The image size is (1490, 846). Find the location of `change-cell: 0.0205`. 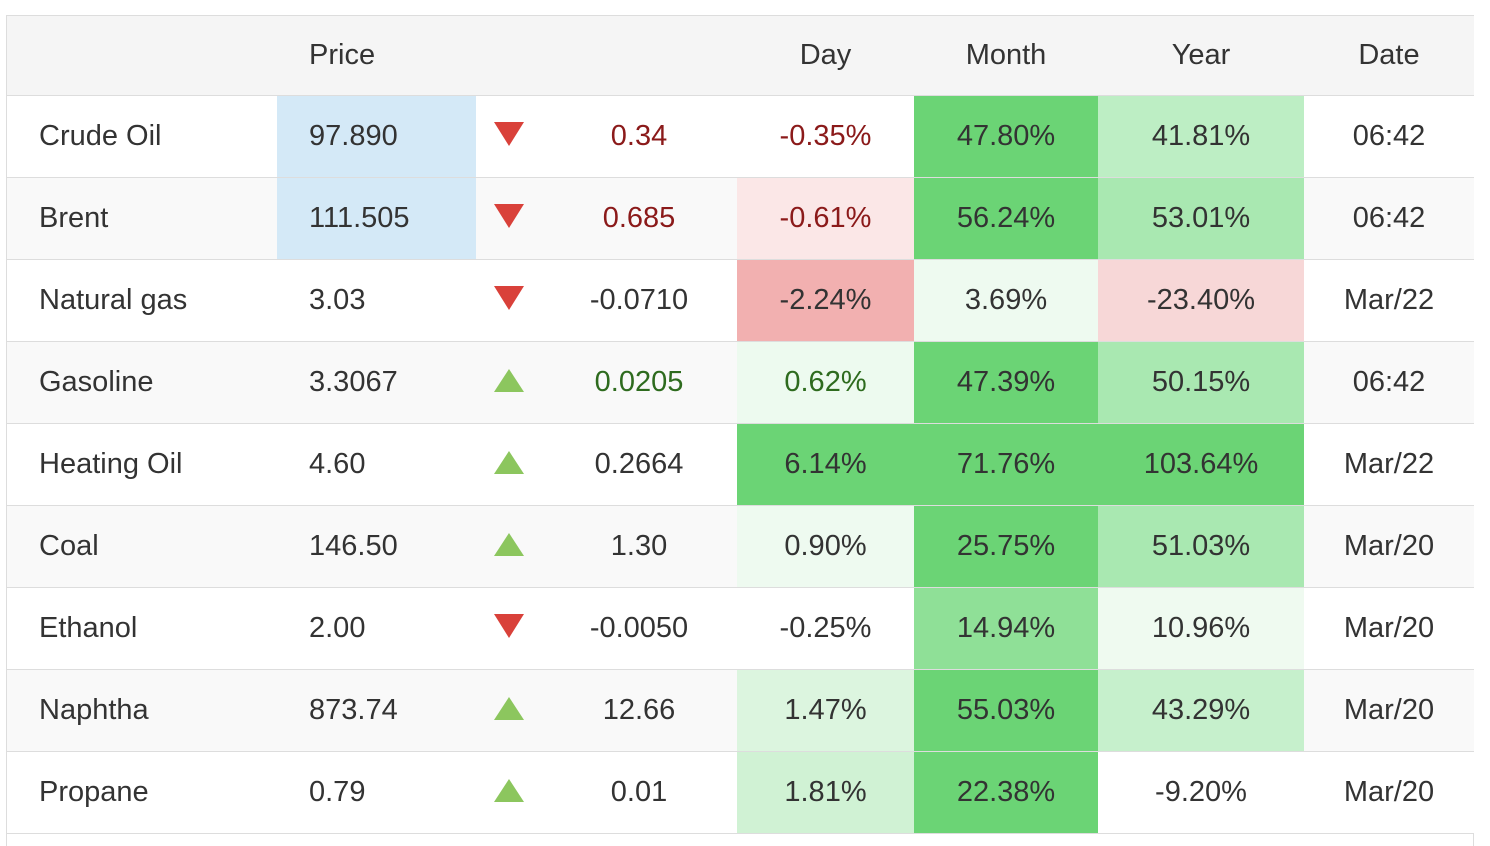

change-cell: 0.0205 is located at coordinates (639, 382).